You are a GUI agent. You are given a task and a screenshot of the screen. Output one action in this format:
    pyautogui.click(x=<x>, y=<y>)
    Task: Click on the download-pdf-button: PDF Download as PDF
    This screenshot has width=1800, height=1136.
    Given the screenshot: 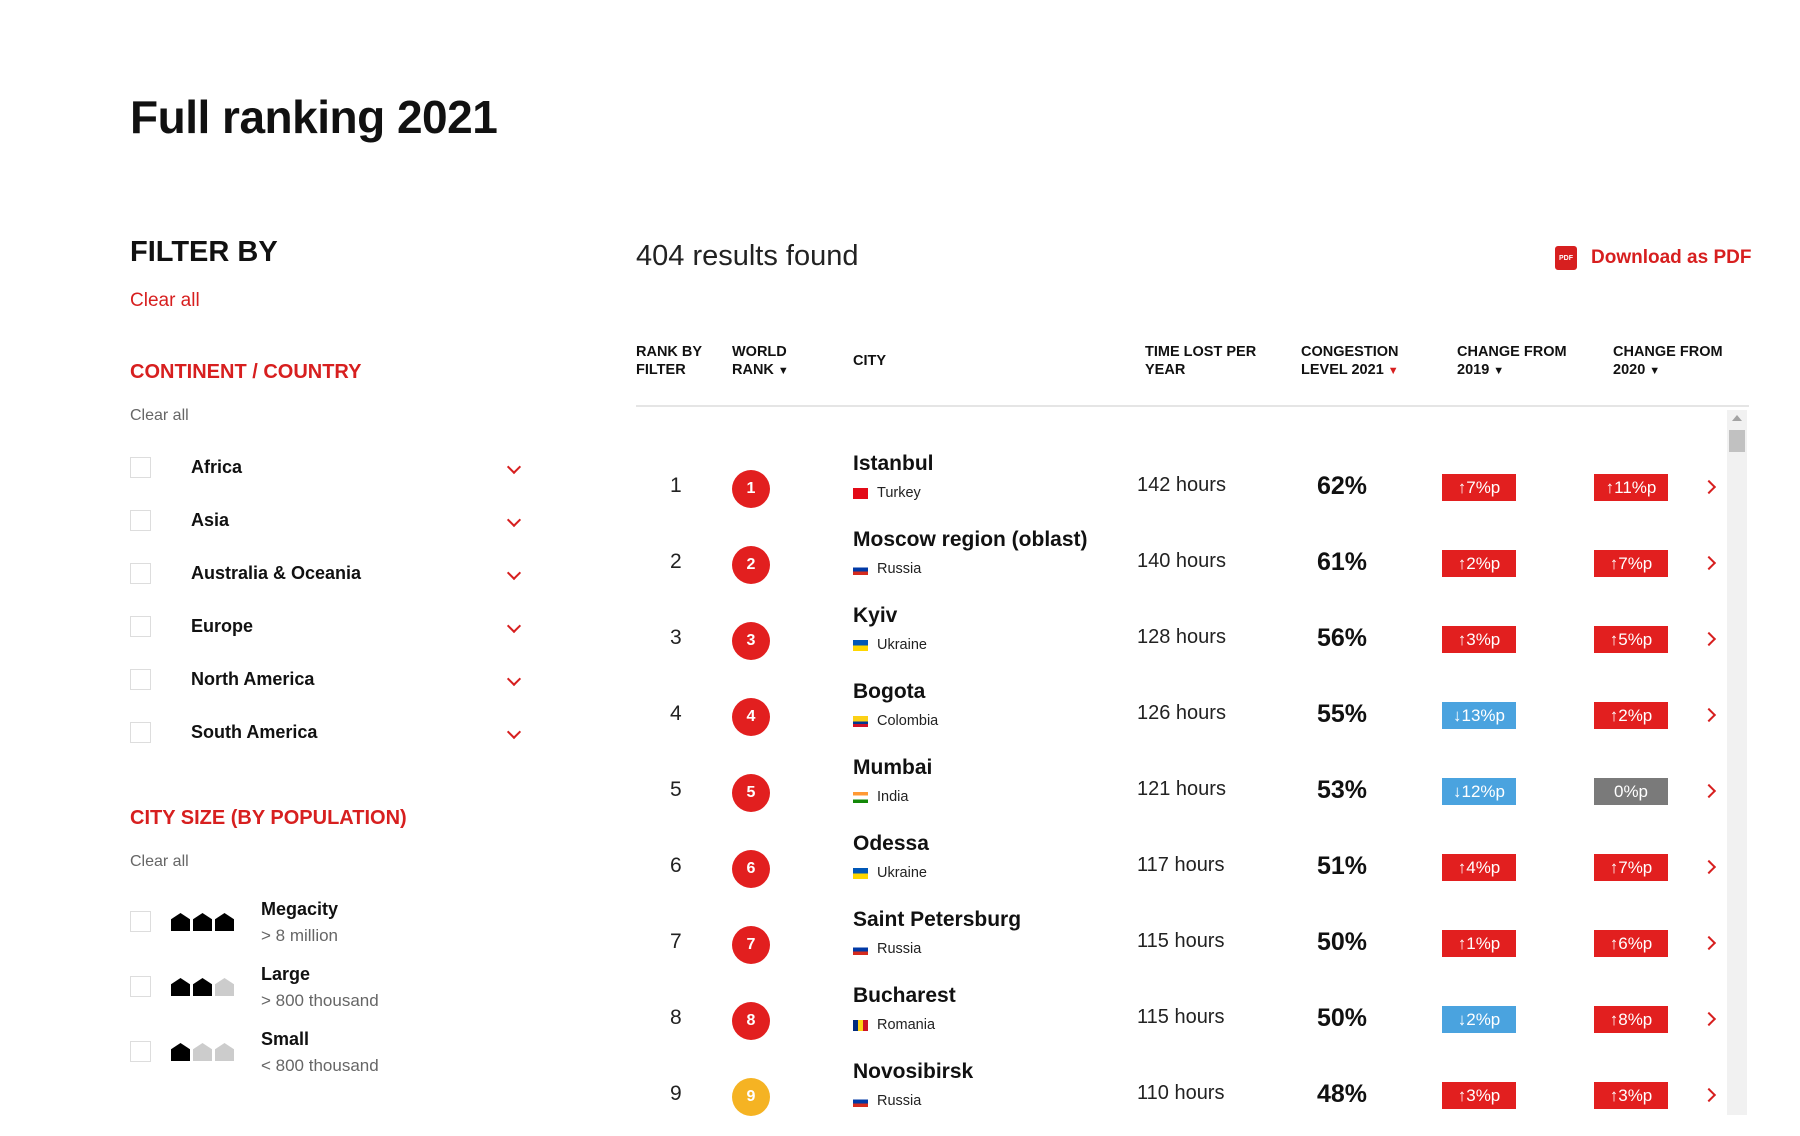 What is the action you would take?
    pyautogui.click(x=1653, y=258)
    